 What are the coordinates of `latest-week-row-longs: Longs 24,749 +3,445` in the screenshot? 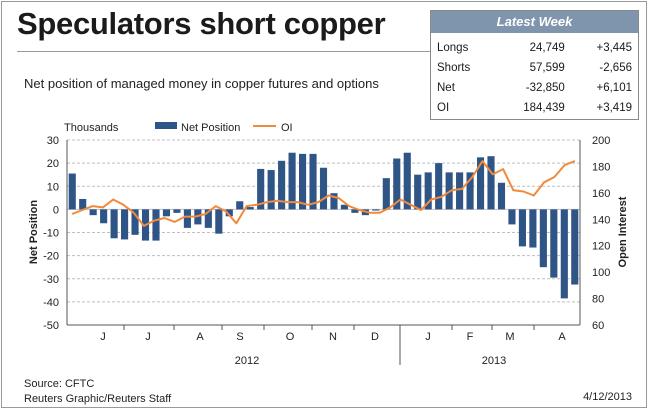 It's located at (534, 48).